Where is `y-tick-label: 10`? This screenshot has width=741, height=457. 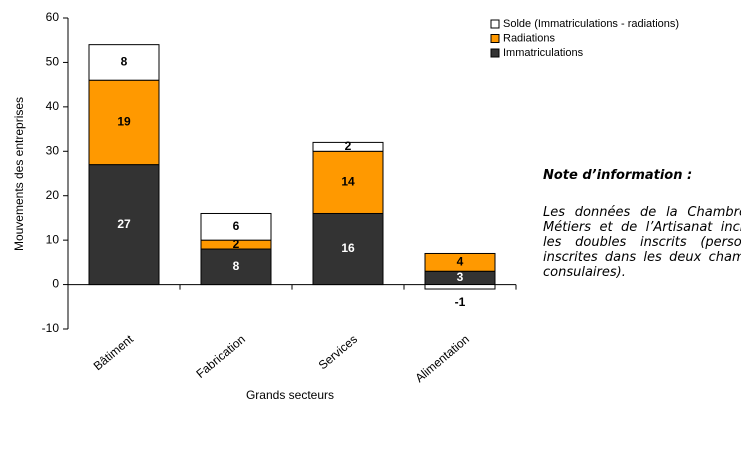
y-tick-label: 10 is located at coordinates (53, 239).